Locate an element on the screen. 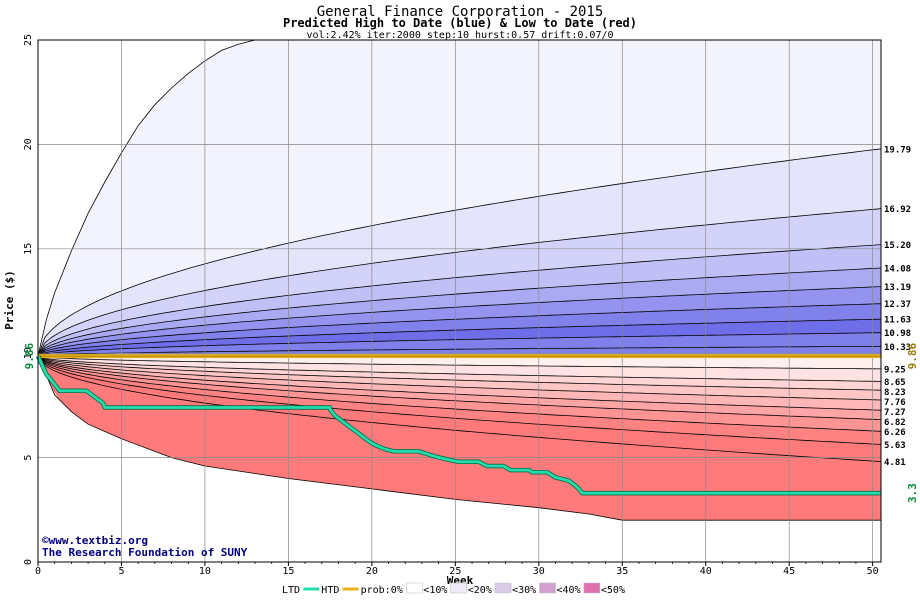  high-end-label-8: 10.33 is located at coordinates (897, 348).